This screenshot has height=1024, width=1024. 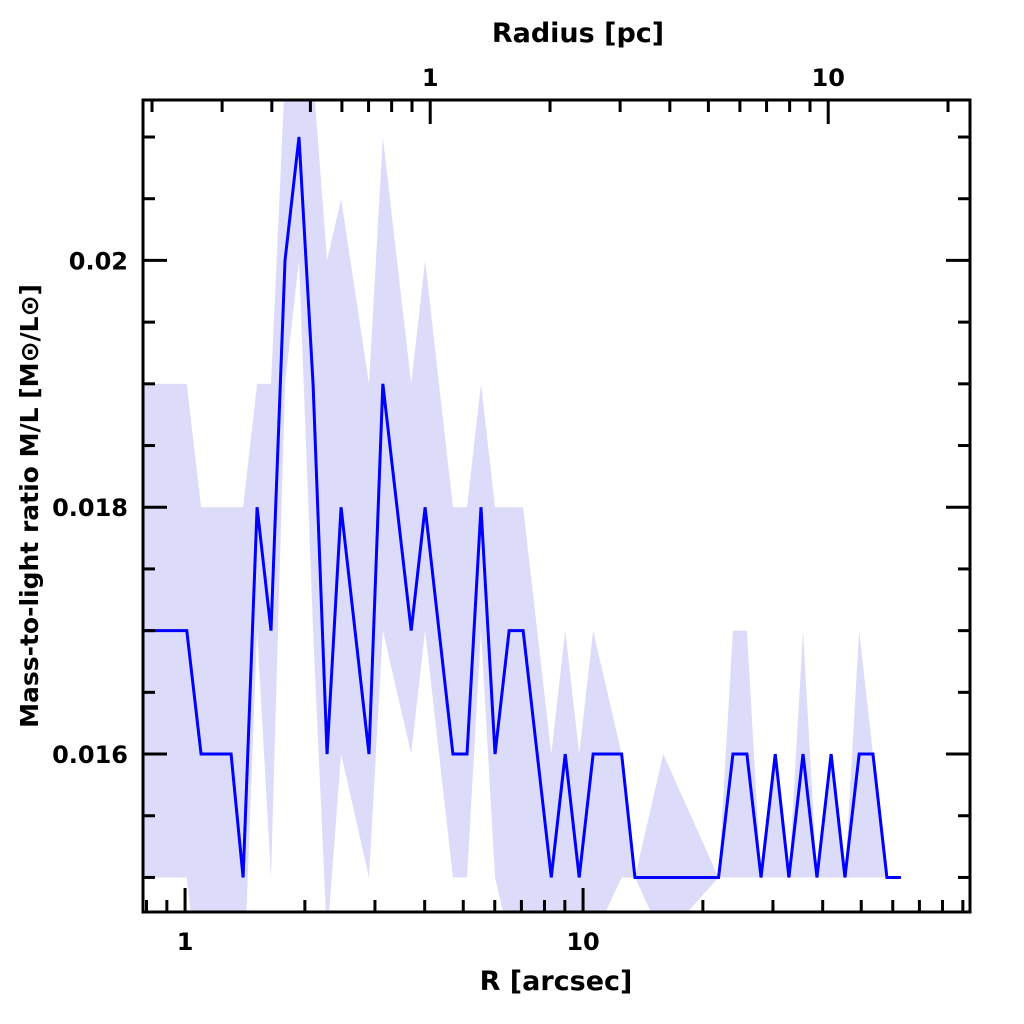 I want to click on y-tick-label: 0.018, so click(x=90, y=508).